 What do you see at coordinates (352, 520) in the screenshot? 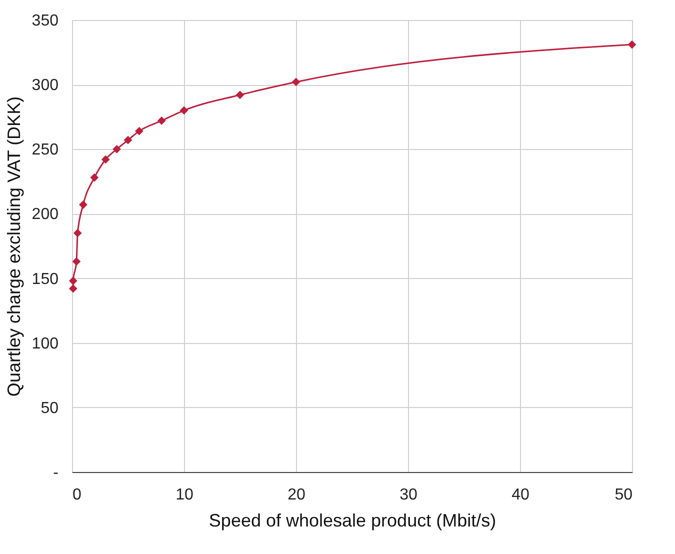
I see `x-axis-title: Speed of wholesale product (Mbit/s)` at bounding box center [352, 520].